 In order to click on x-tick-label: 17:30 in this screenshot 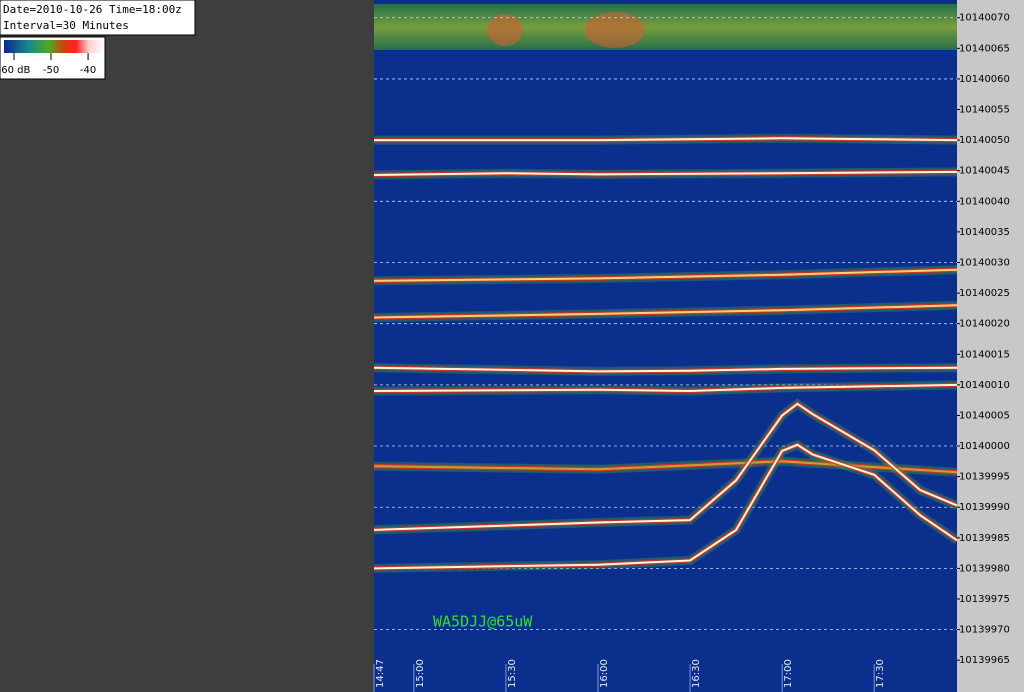, I will do `click(880, 673)`.